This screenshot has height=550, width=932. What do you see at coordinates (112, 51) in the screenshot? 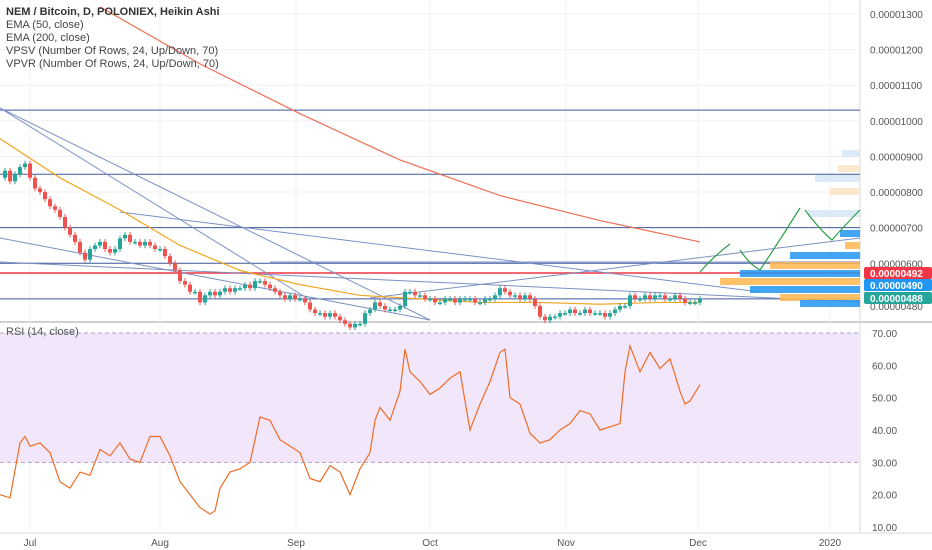
I see `indicator-vpsv: VPSV (Number Of Rows, 24, Up/Down, 70)` at bounding box center [112, 51].